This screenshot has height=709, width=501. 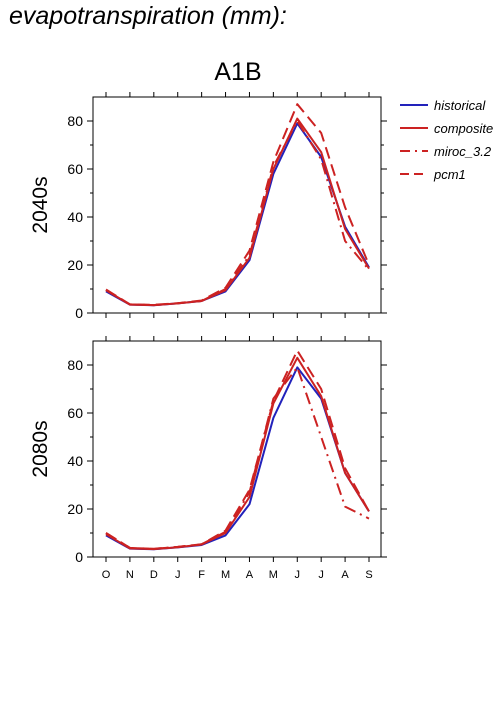 I want to click on legend: historical composite miroc_3.2 pcm1, so click(x=446, y=140).